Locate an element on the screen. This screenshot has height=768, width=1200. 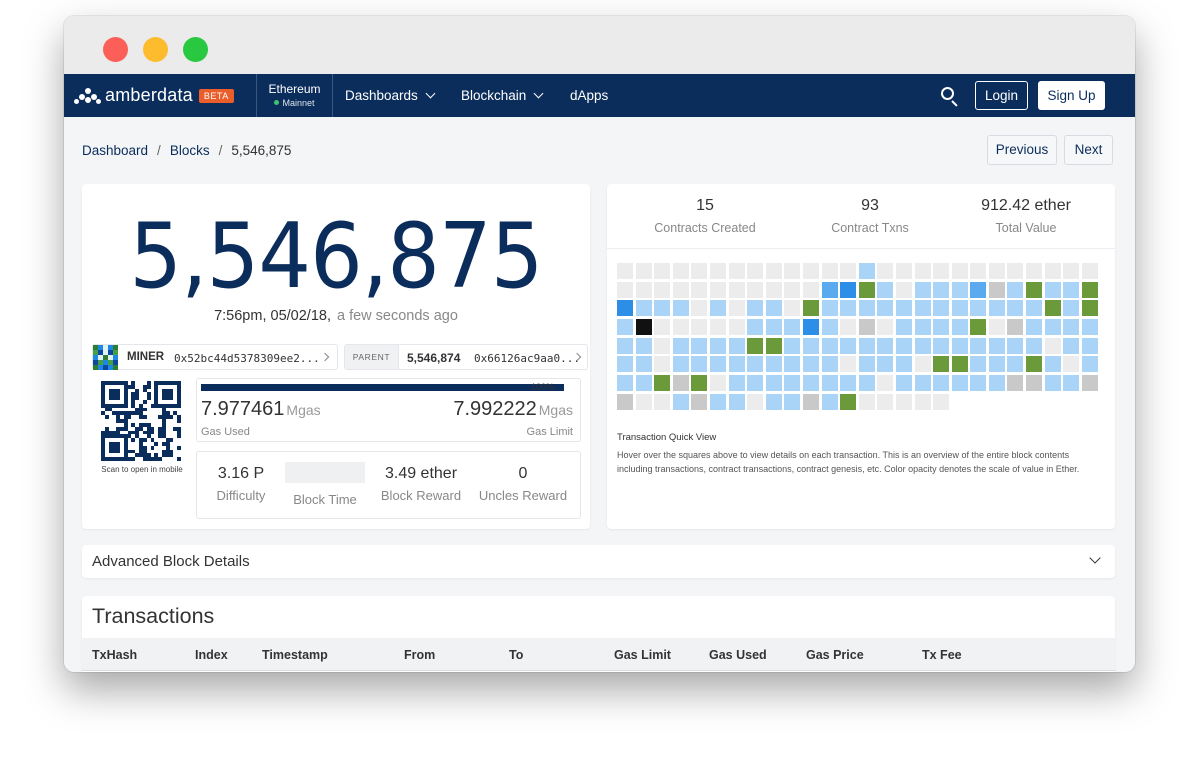
column-from: From is located at coordinates (420, 655).